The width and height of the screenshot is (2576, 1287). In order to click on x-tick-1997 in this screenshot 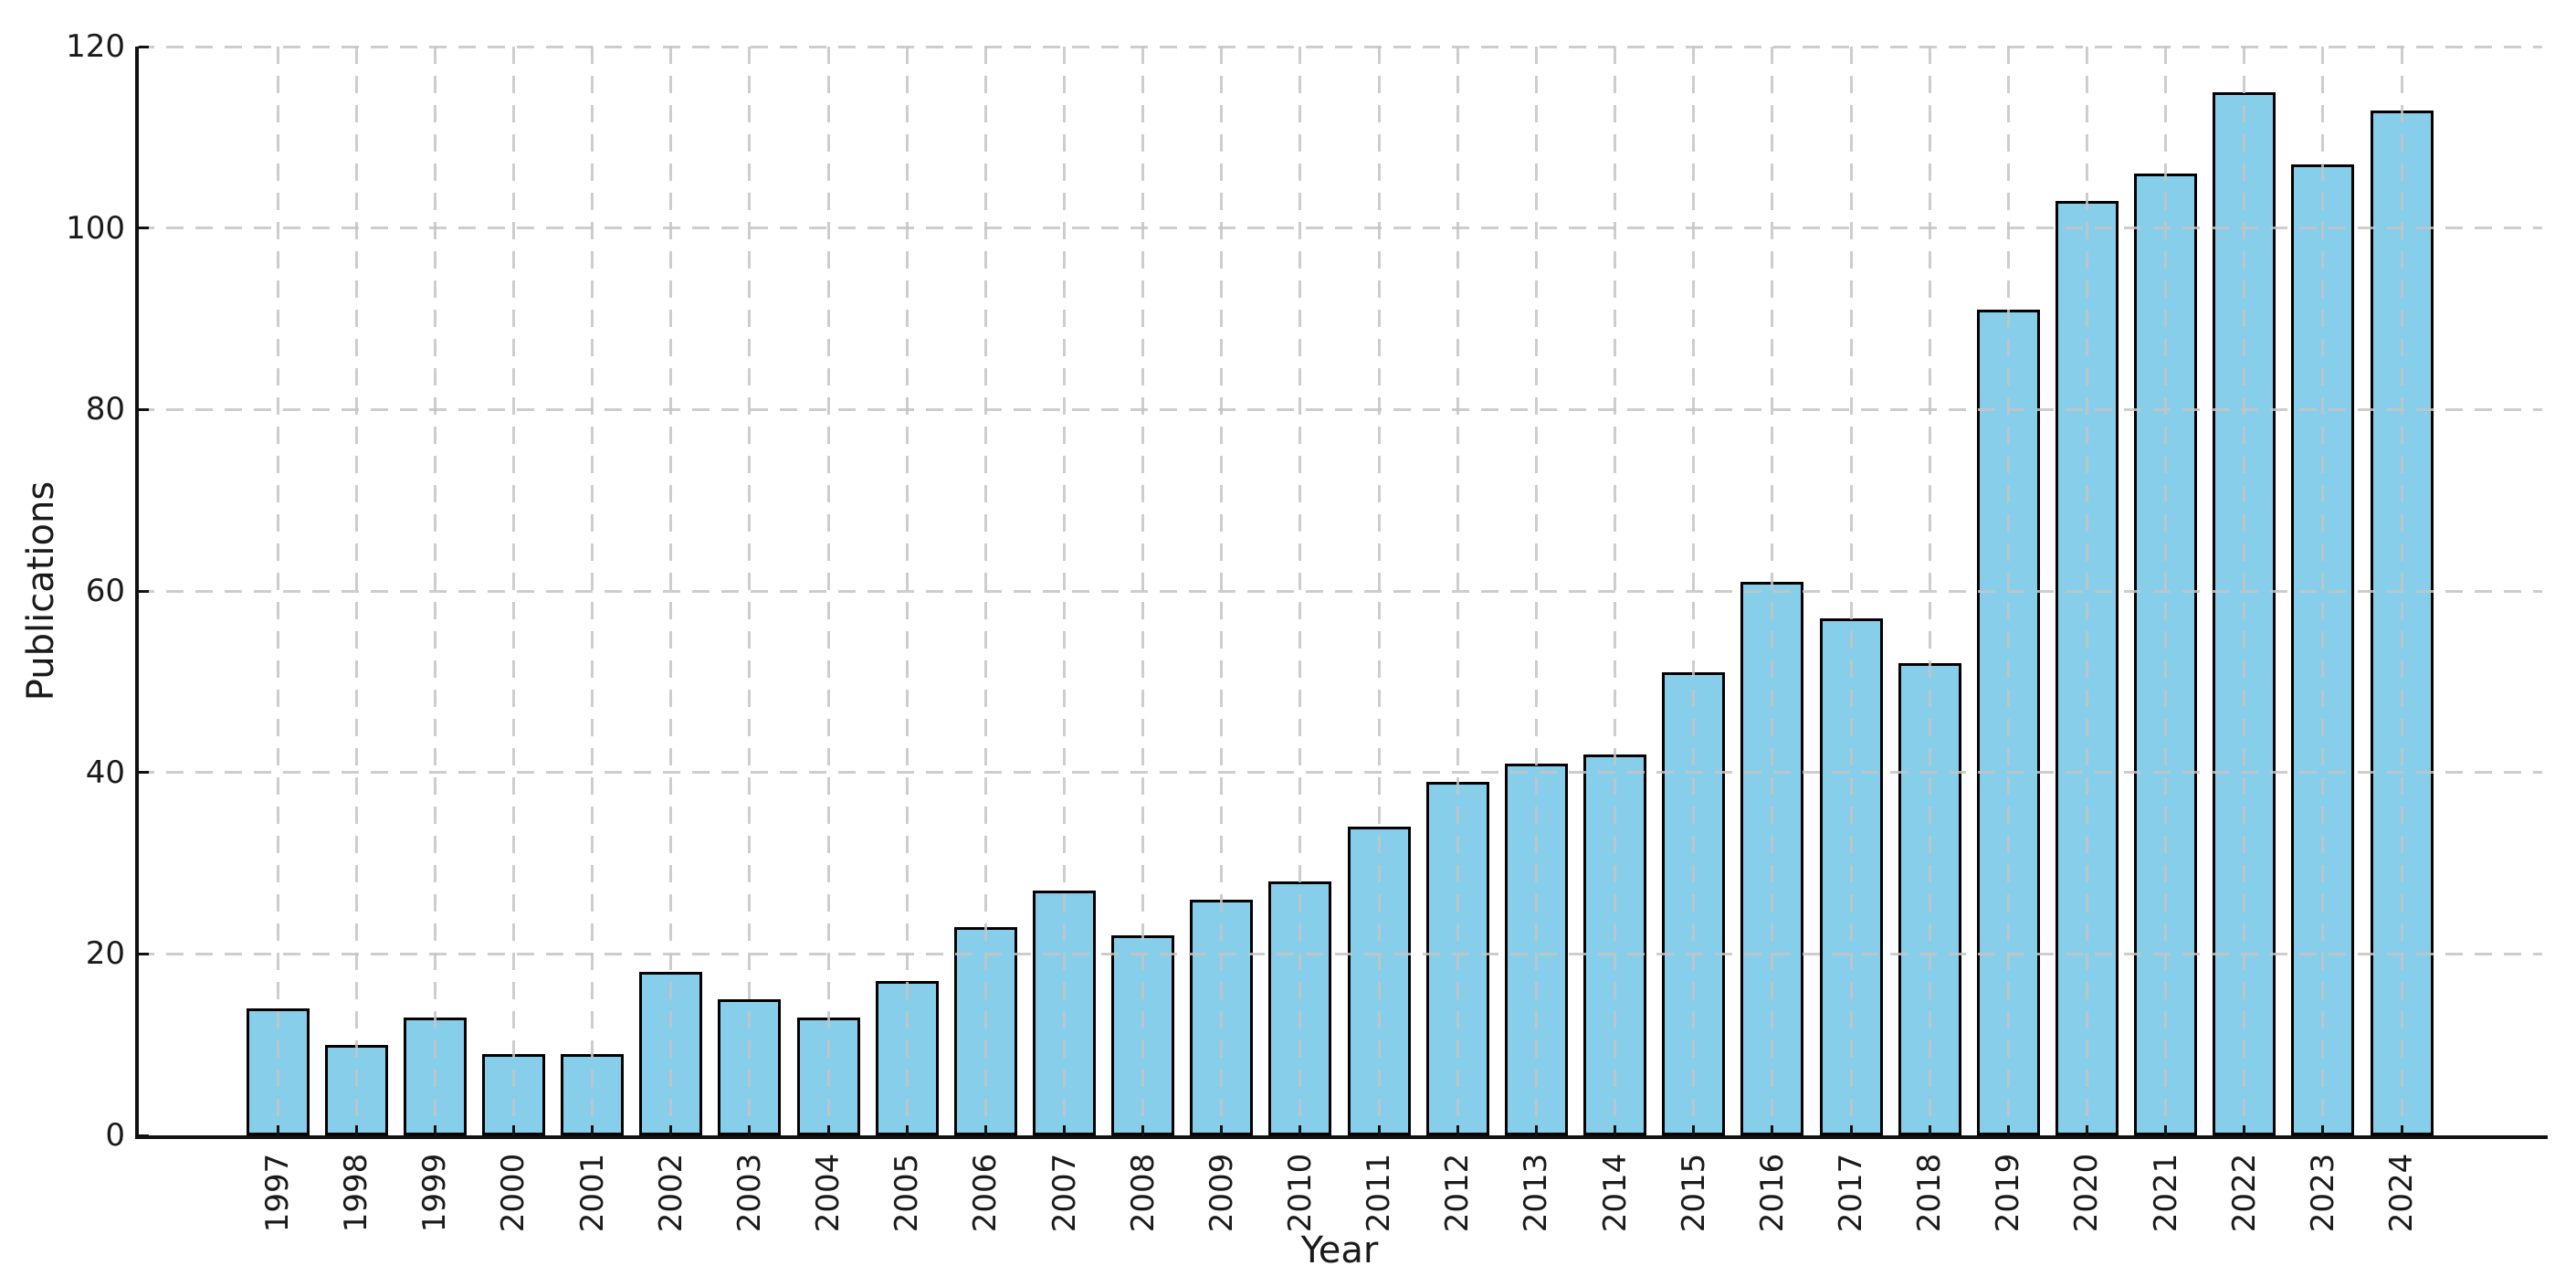, I will do `click(277, 1130)`.